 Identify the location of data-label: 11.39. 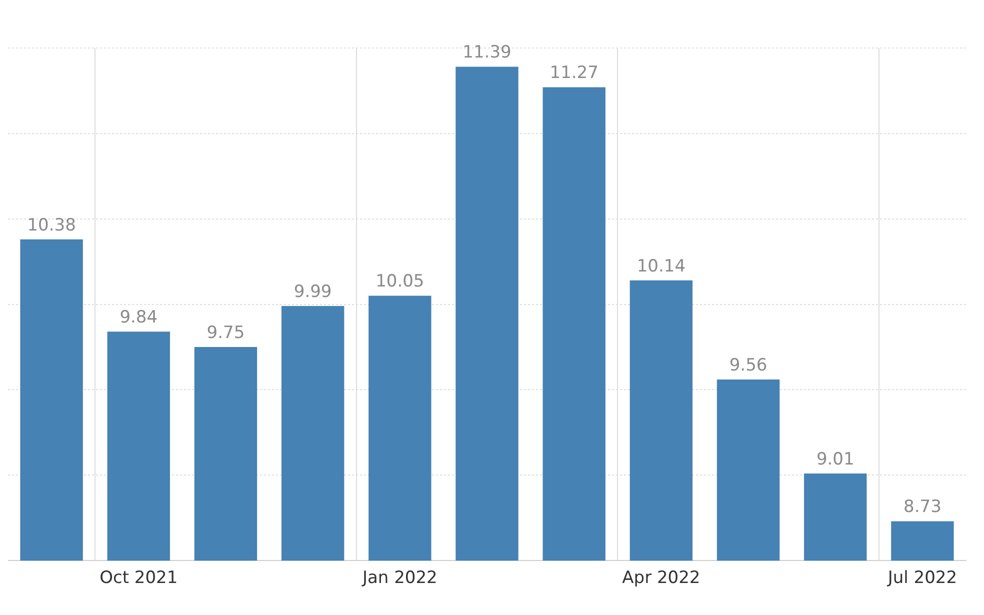
(487, 52).